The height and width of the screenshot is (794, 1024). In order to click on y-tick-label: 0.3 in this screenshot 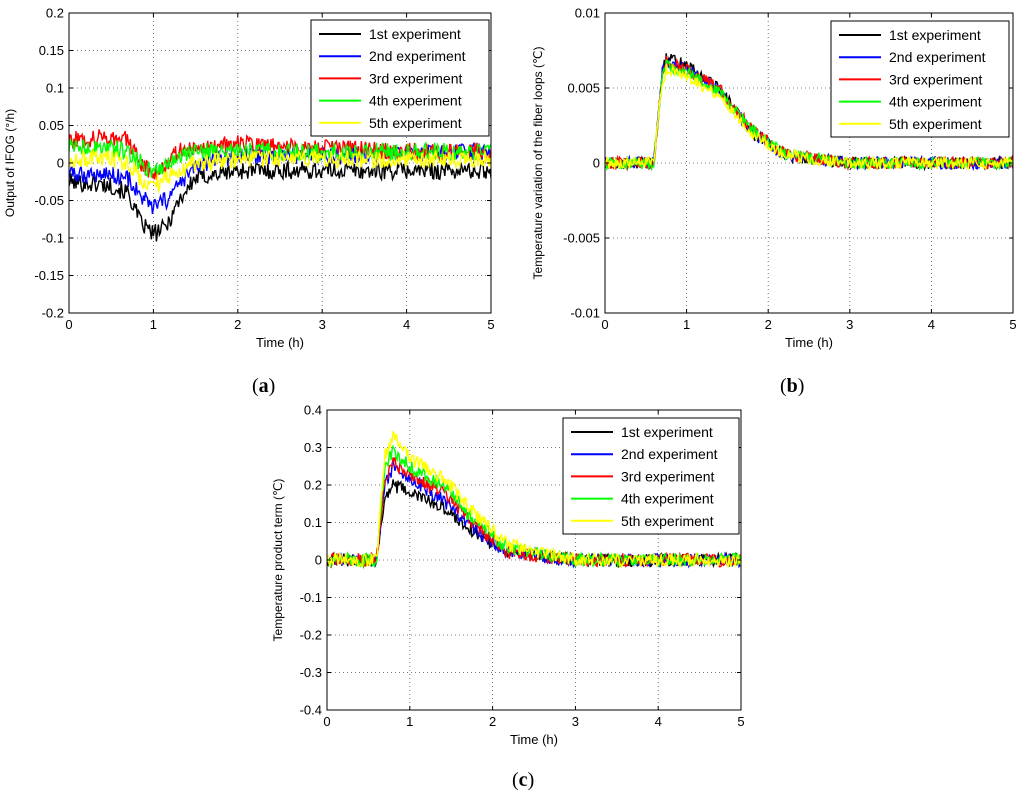, I will do `click(313, 447)`.